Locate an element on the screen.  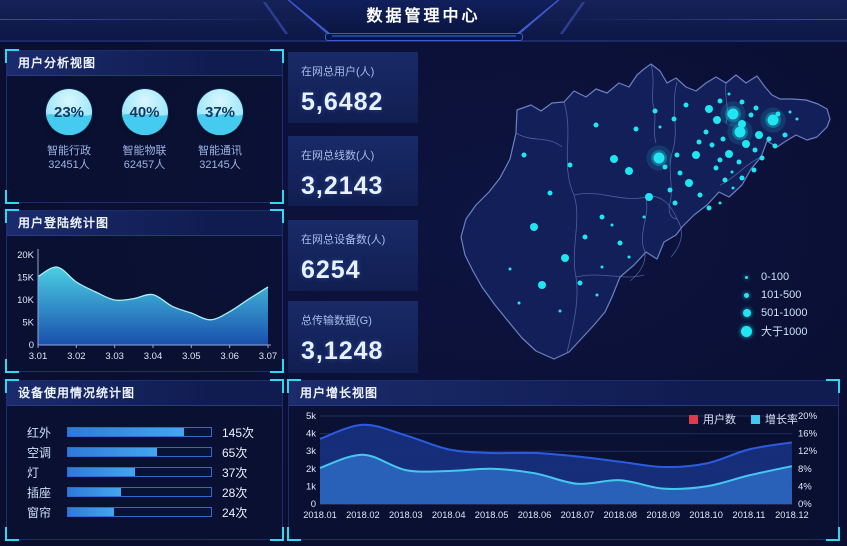
liquid-circle-group: 23% 智能行政 32451人 40% 智能物联 62457人 37% 智能通讯 is located at coordinates (144, 124).